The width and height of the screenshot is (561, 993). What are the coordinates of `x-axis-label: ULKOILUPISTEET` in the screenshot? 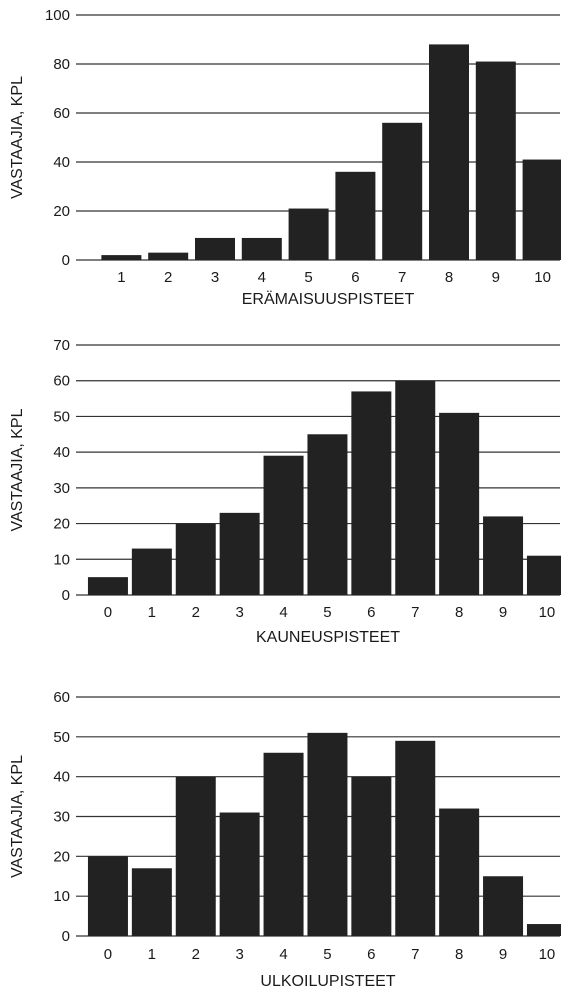 It's located at (327, 981).